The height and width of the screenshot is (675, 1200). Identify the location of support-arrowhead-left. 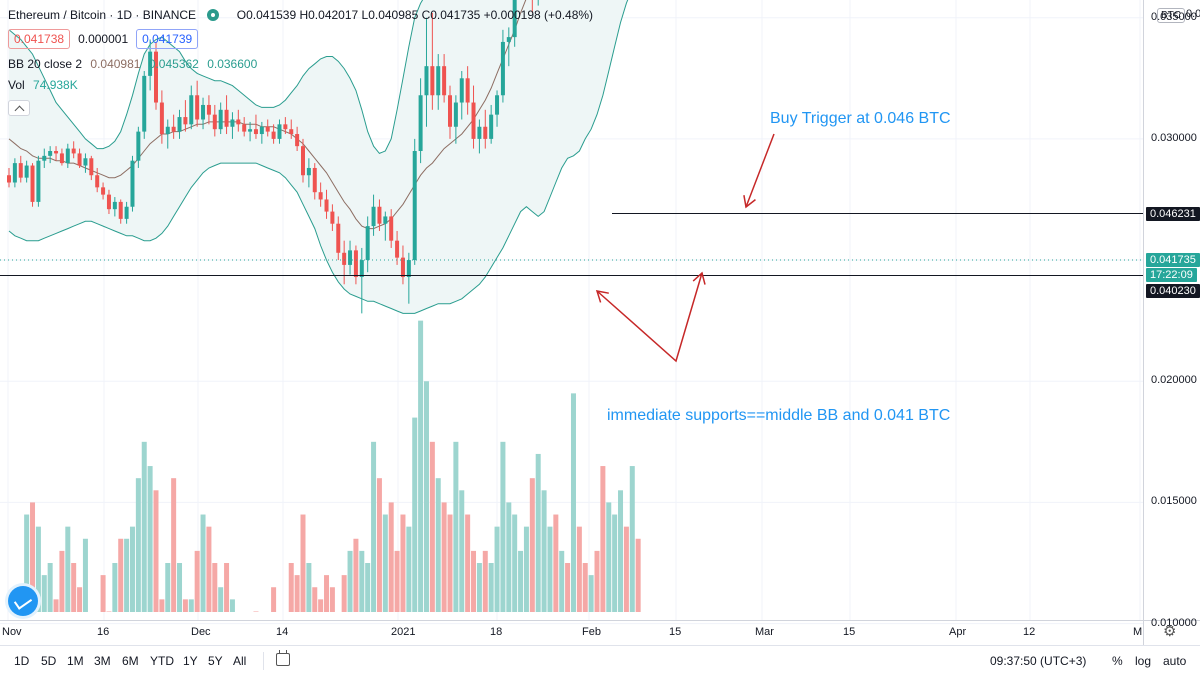
(602, 296).